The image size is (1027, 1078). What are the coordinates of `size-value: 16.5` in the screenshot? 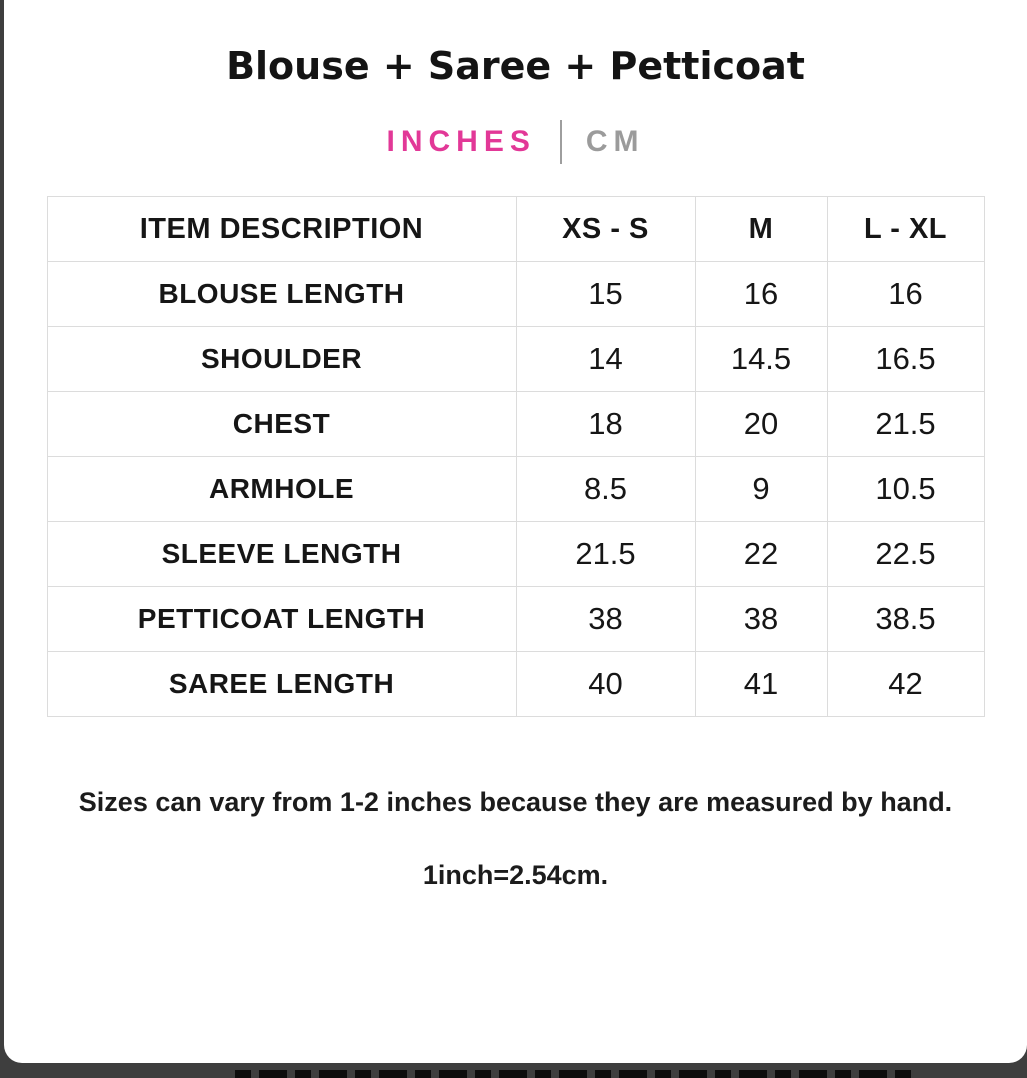 It's located at (905, 359).